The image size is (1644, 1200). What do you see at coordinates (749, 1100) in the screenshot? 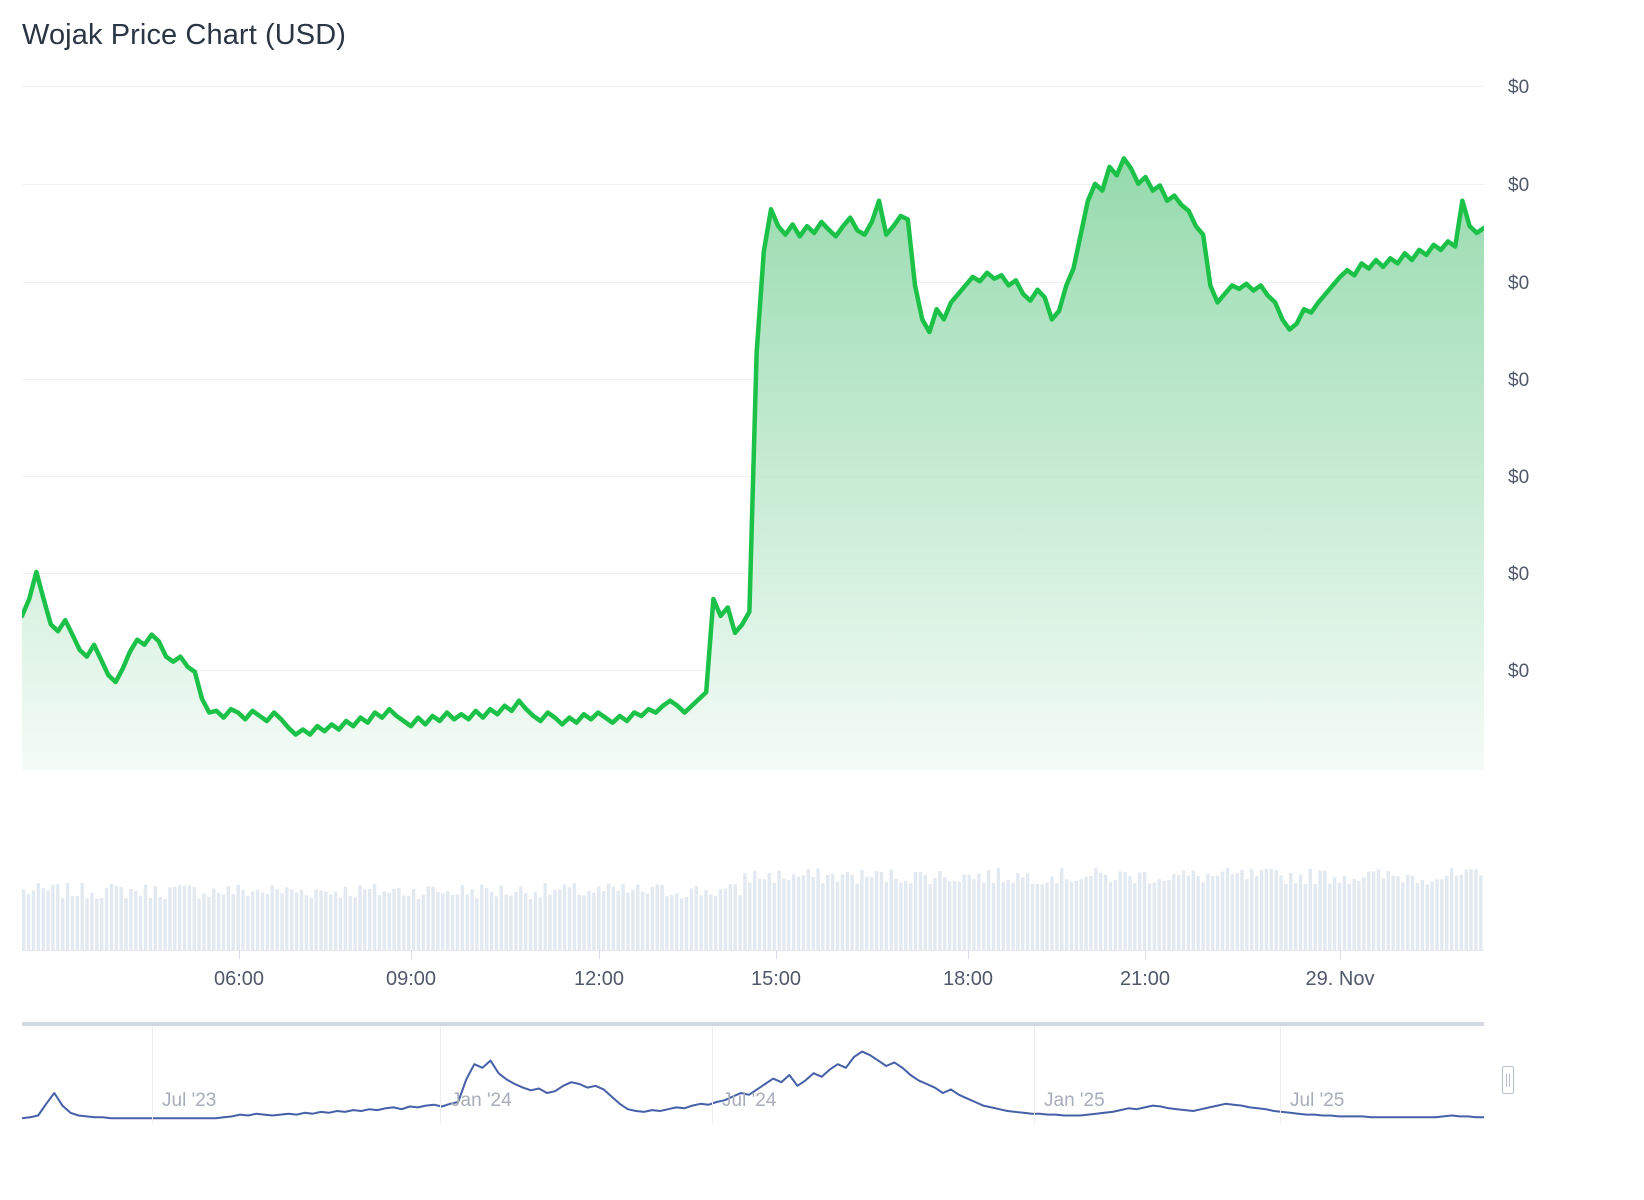
I see `navigator-label: Jul '24` at bounding box center [749, 1100].